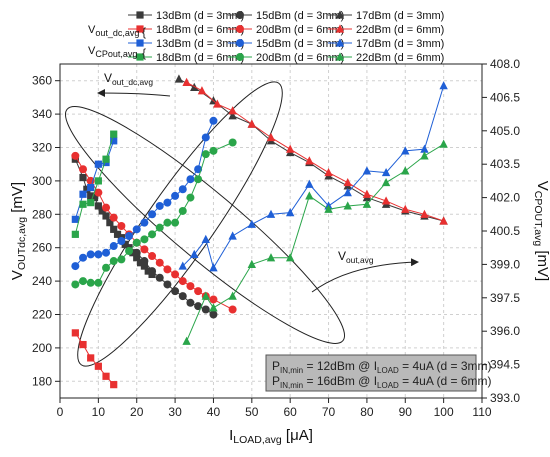  I want to click on y-left-tick-label: 200, so click(42, 348).